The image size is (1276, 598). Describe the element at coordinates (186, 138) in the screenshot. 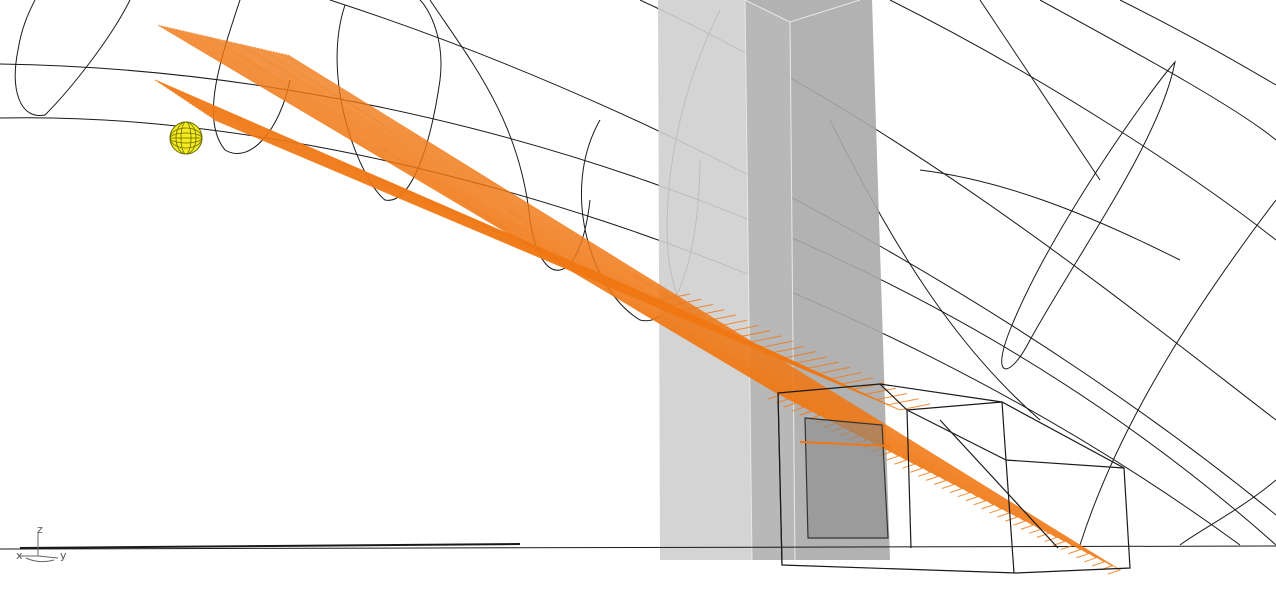

I see `sun-sphere-icon` at that location.